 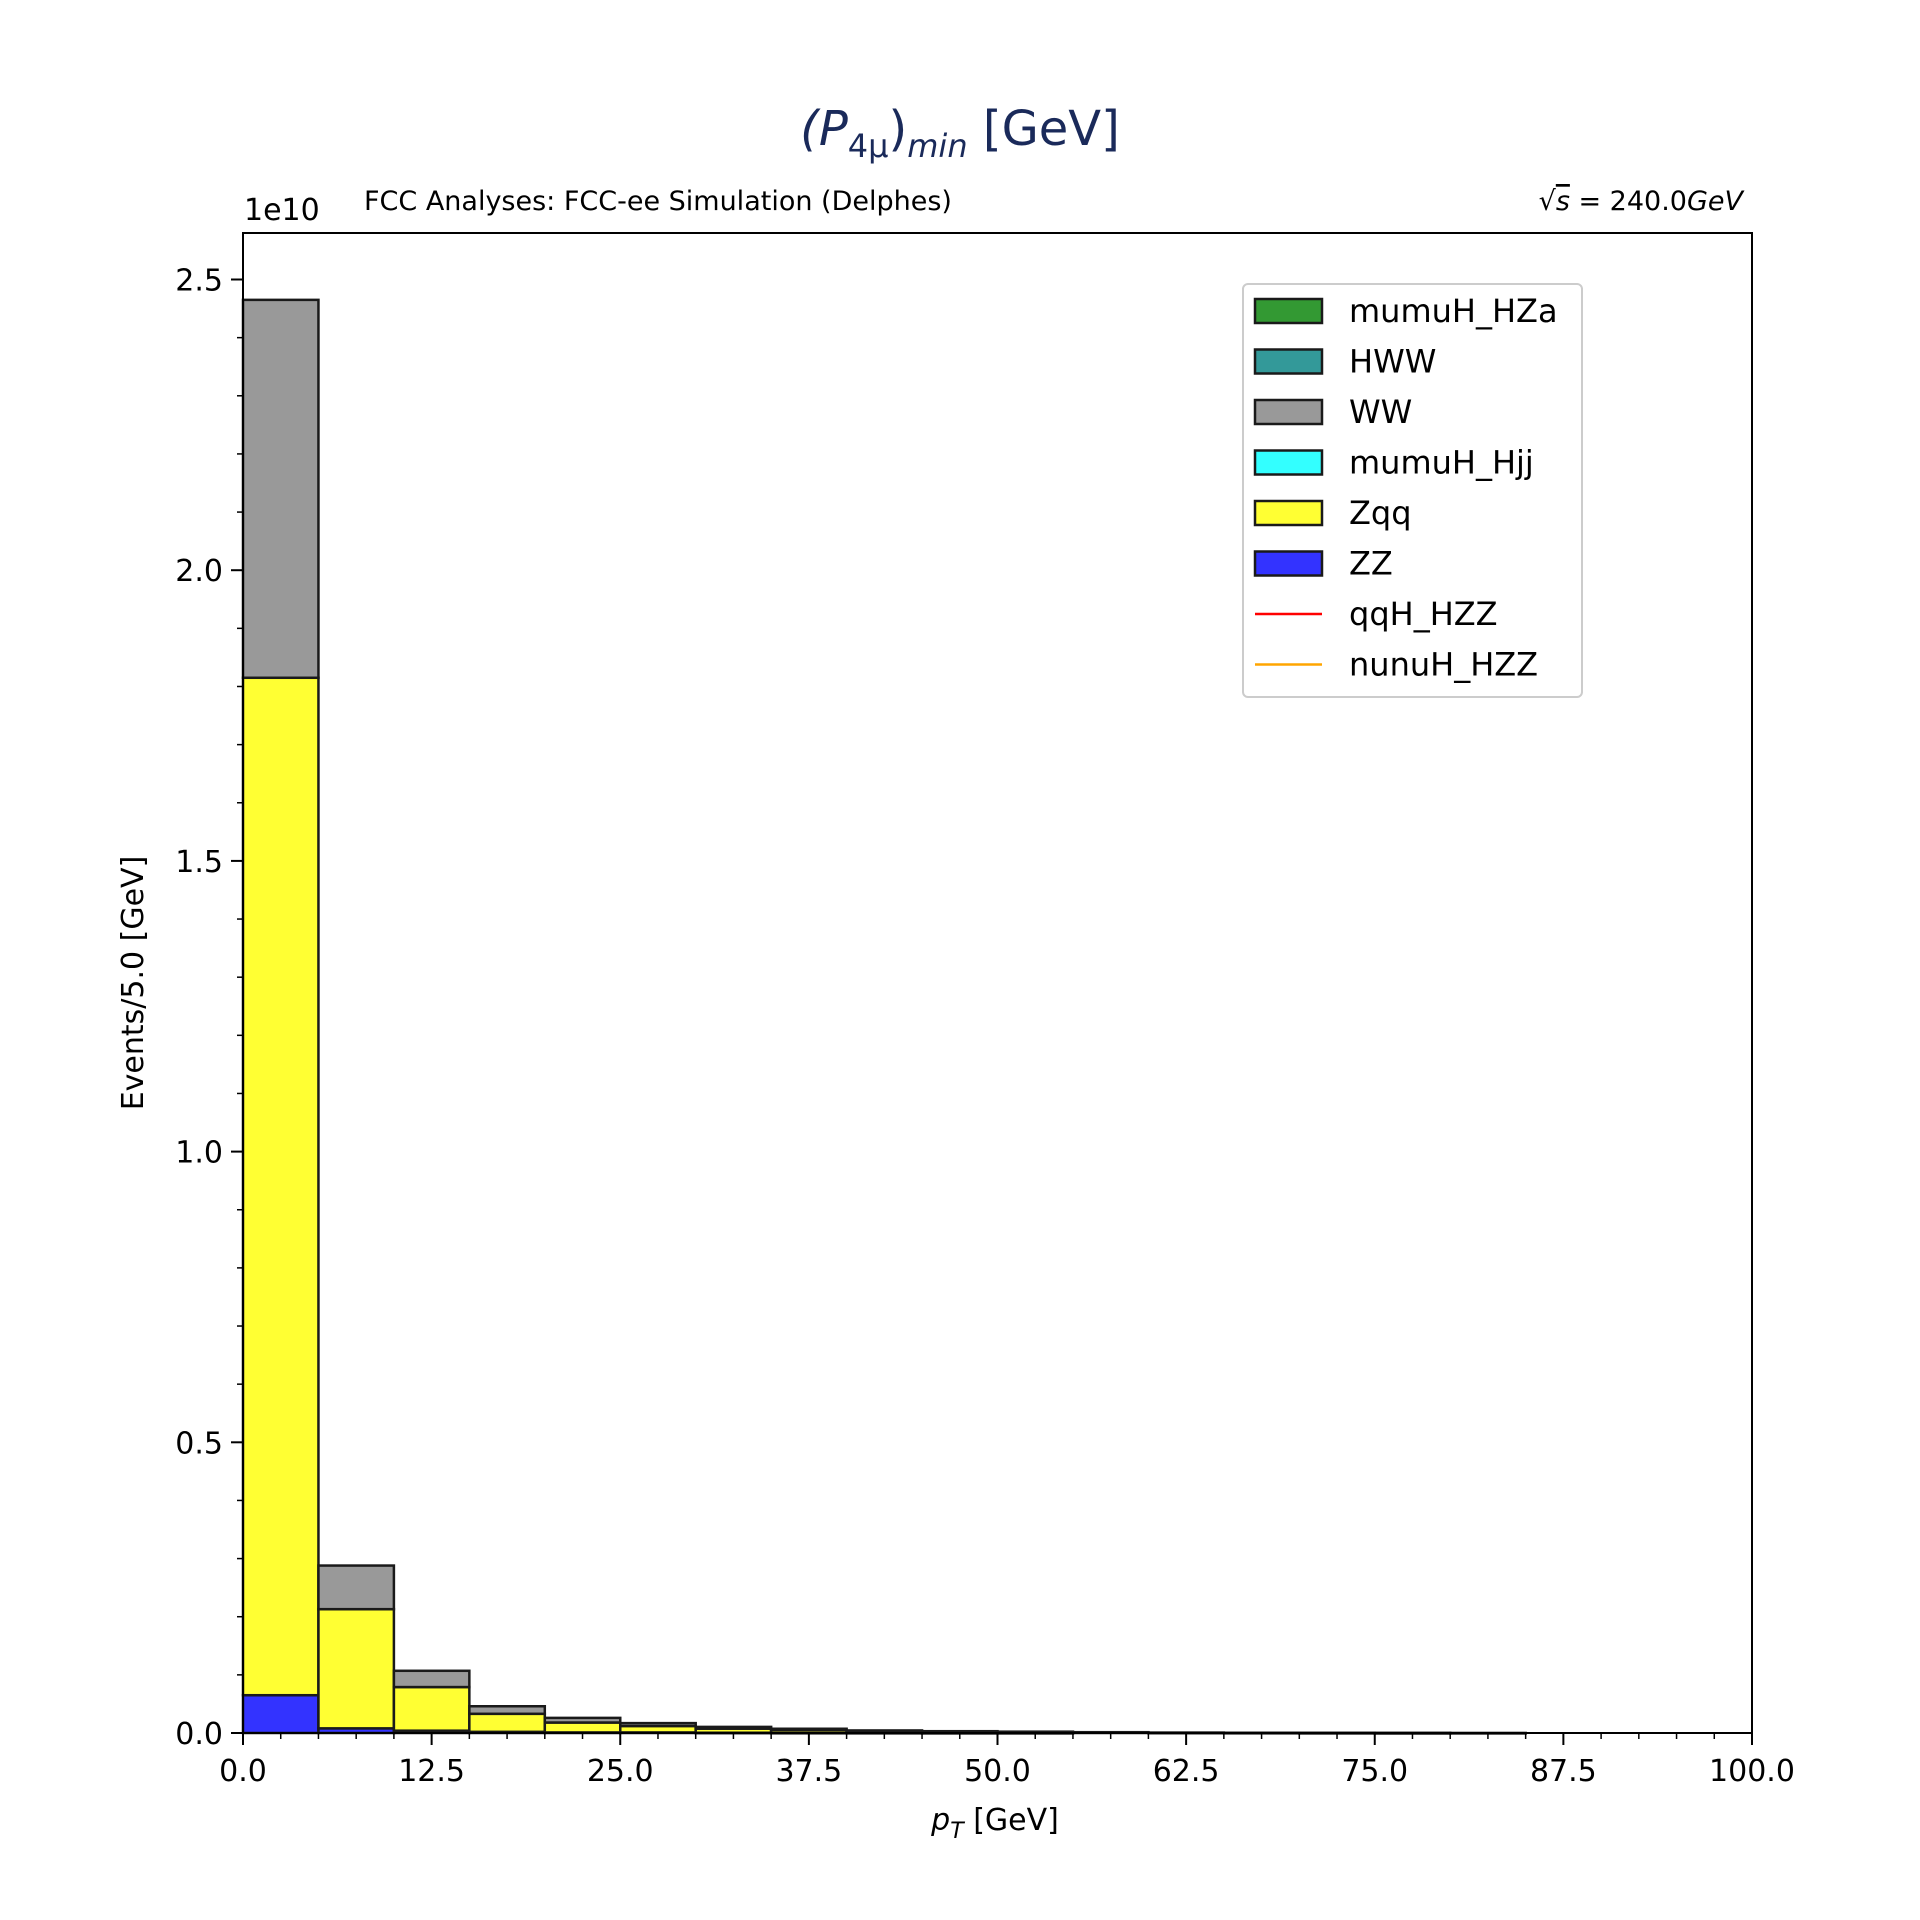 What do you see at coordinates (199, 571) in the screenshot?
I see `y-tick-label: 2.0` at bounding box center [199, 571].